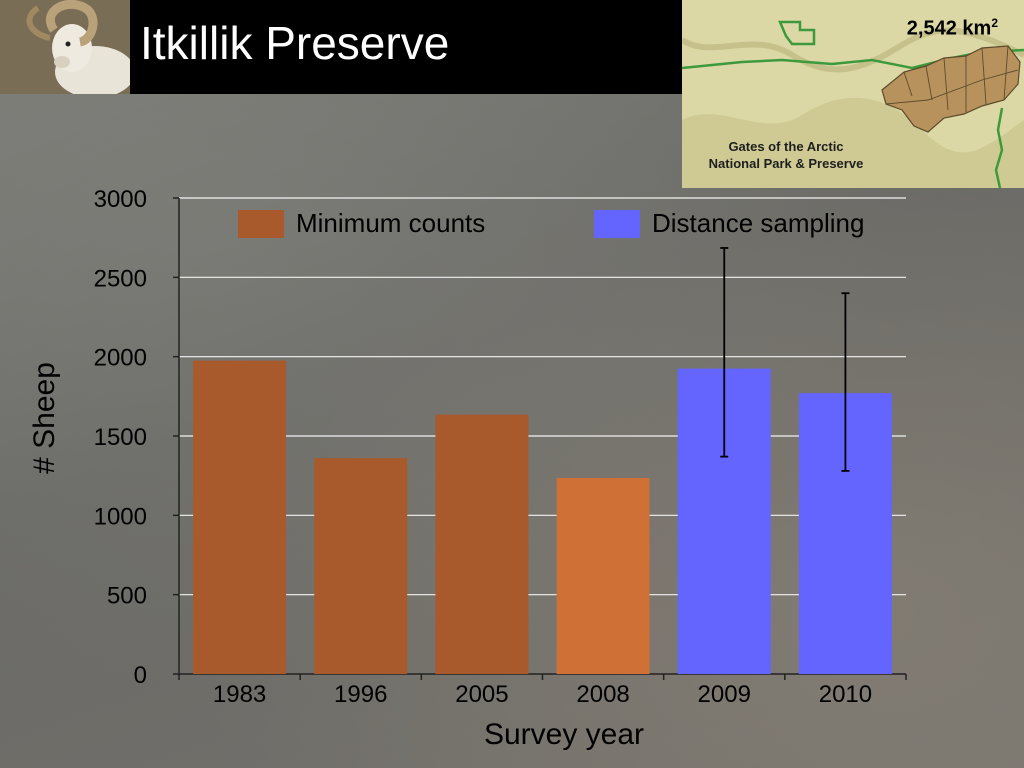 The width and height of the screenshot is (1024, 768). I want to click on dall-sheep-photo, so click(65, 47).